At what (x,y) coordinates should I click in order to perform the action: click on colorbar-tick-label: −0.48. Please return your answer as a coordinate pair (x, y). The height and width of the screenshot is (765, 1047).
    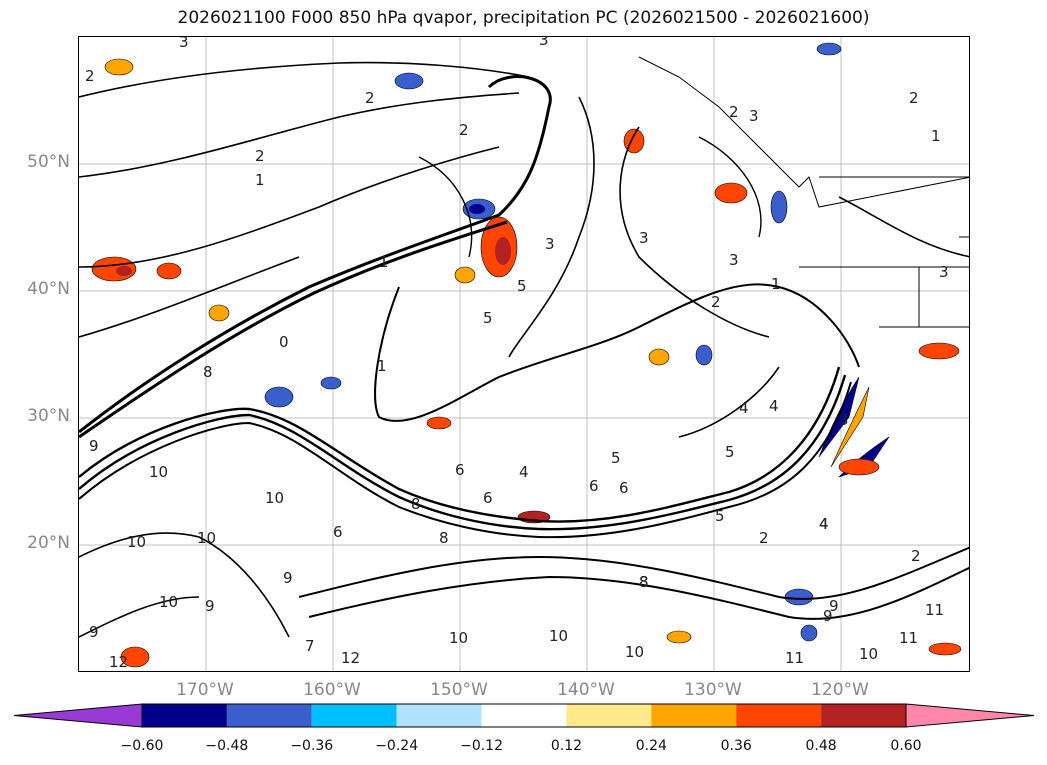
    Looking at the image, I should click on (227, 746).